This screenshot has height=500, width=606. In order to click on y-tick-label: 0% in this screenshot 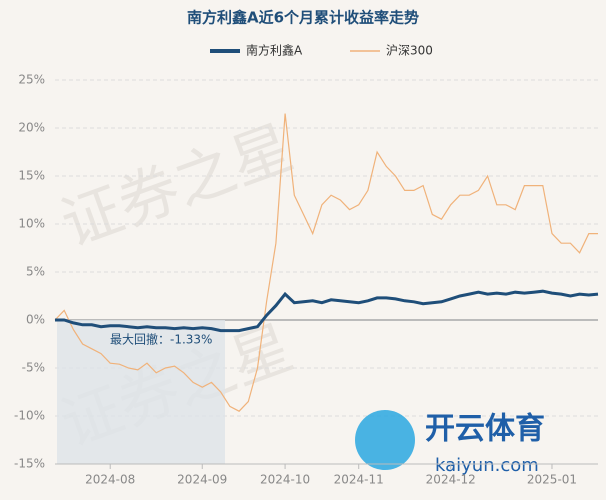, I will do `click(35, 320)`.